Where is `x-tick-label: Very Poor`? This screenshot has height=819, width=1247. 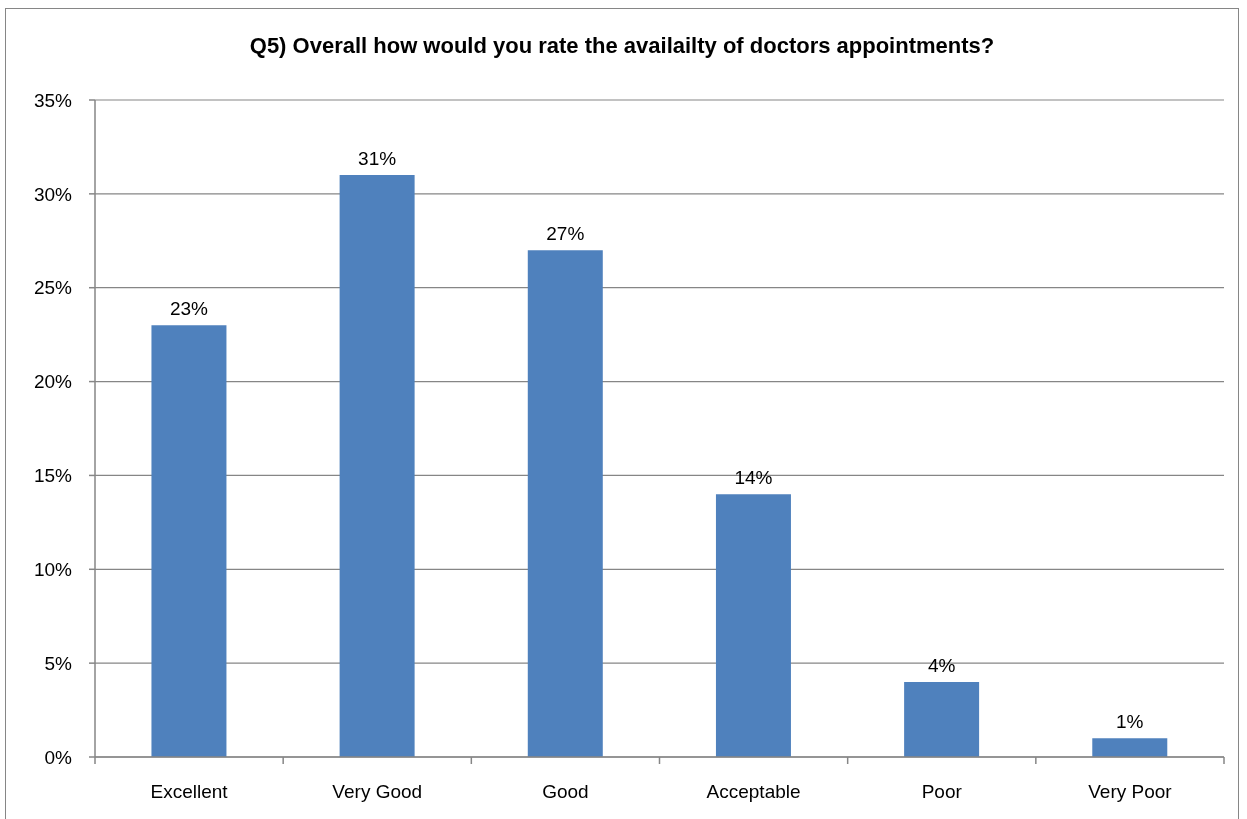 x-tick-label: Very Poor is located at coordinates (1130, 791).